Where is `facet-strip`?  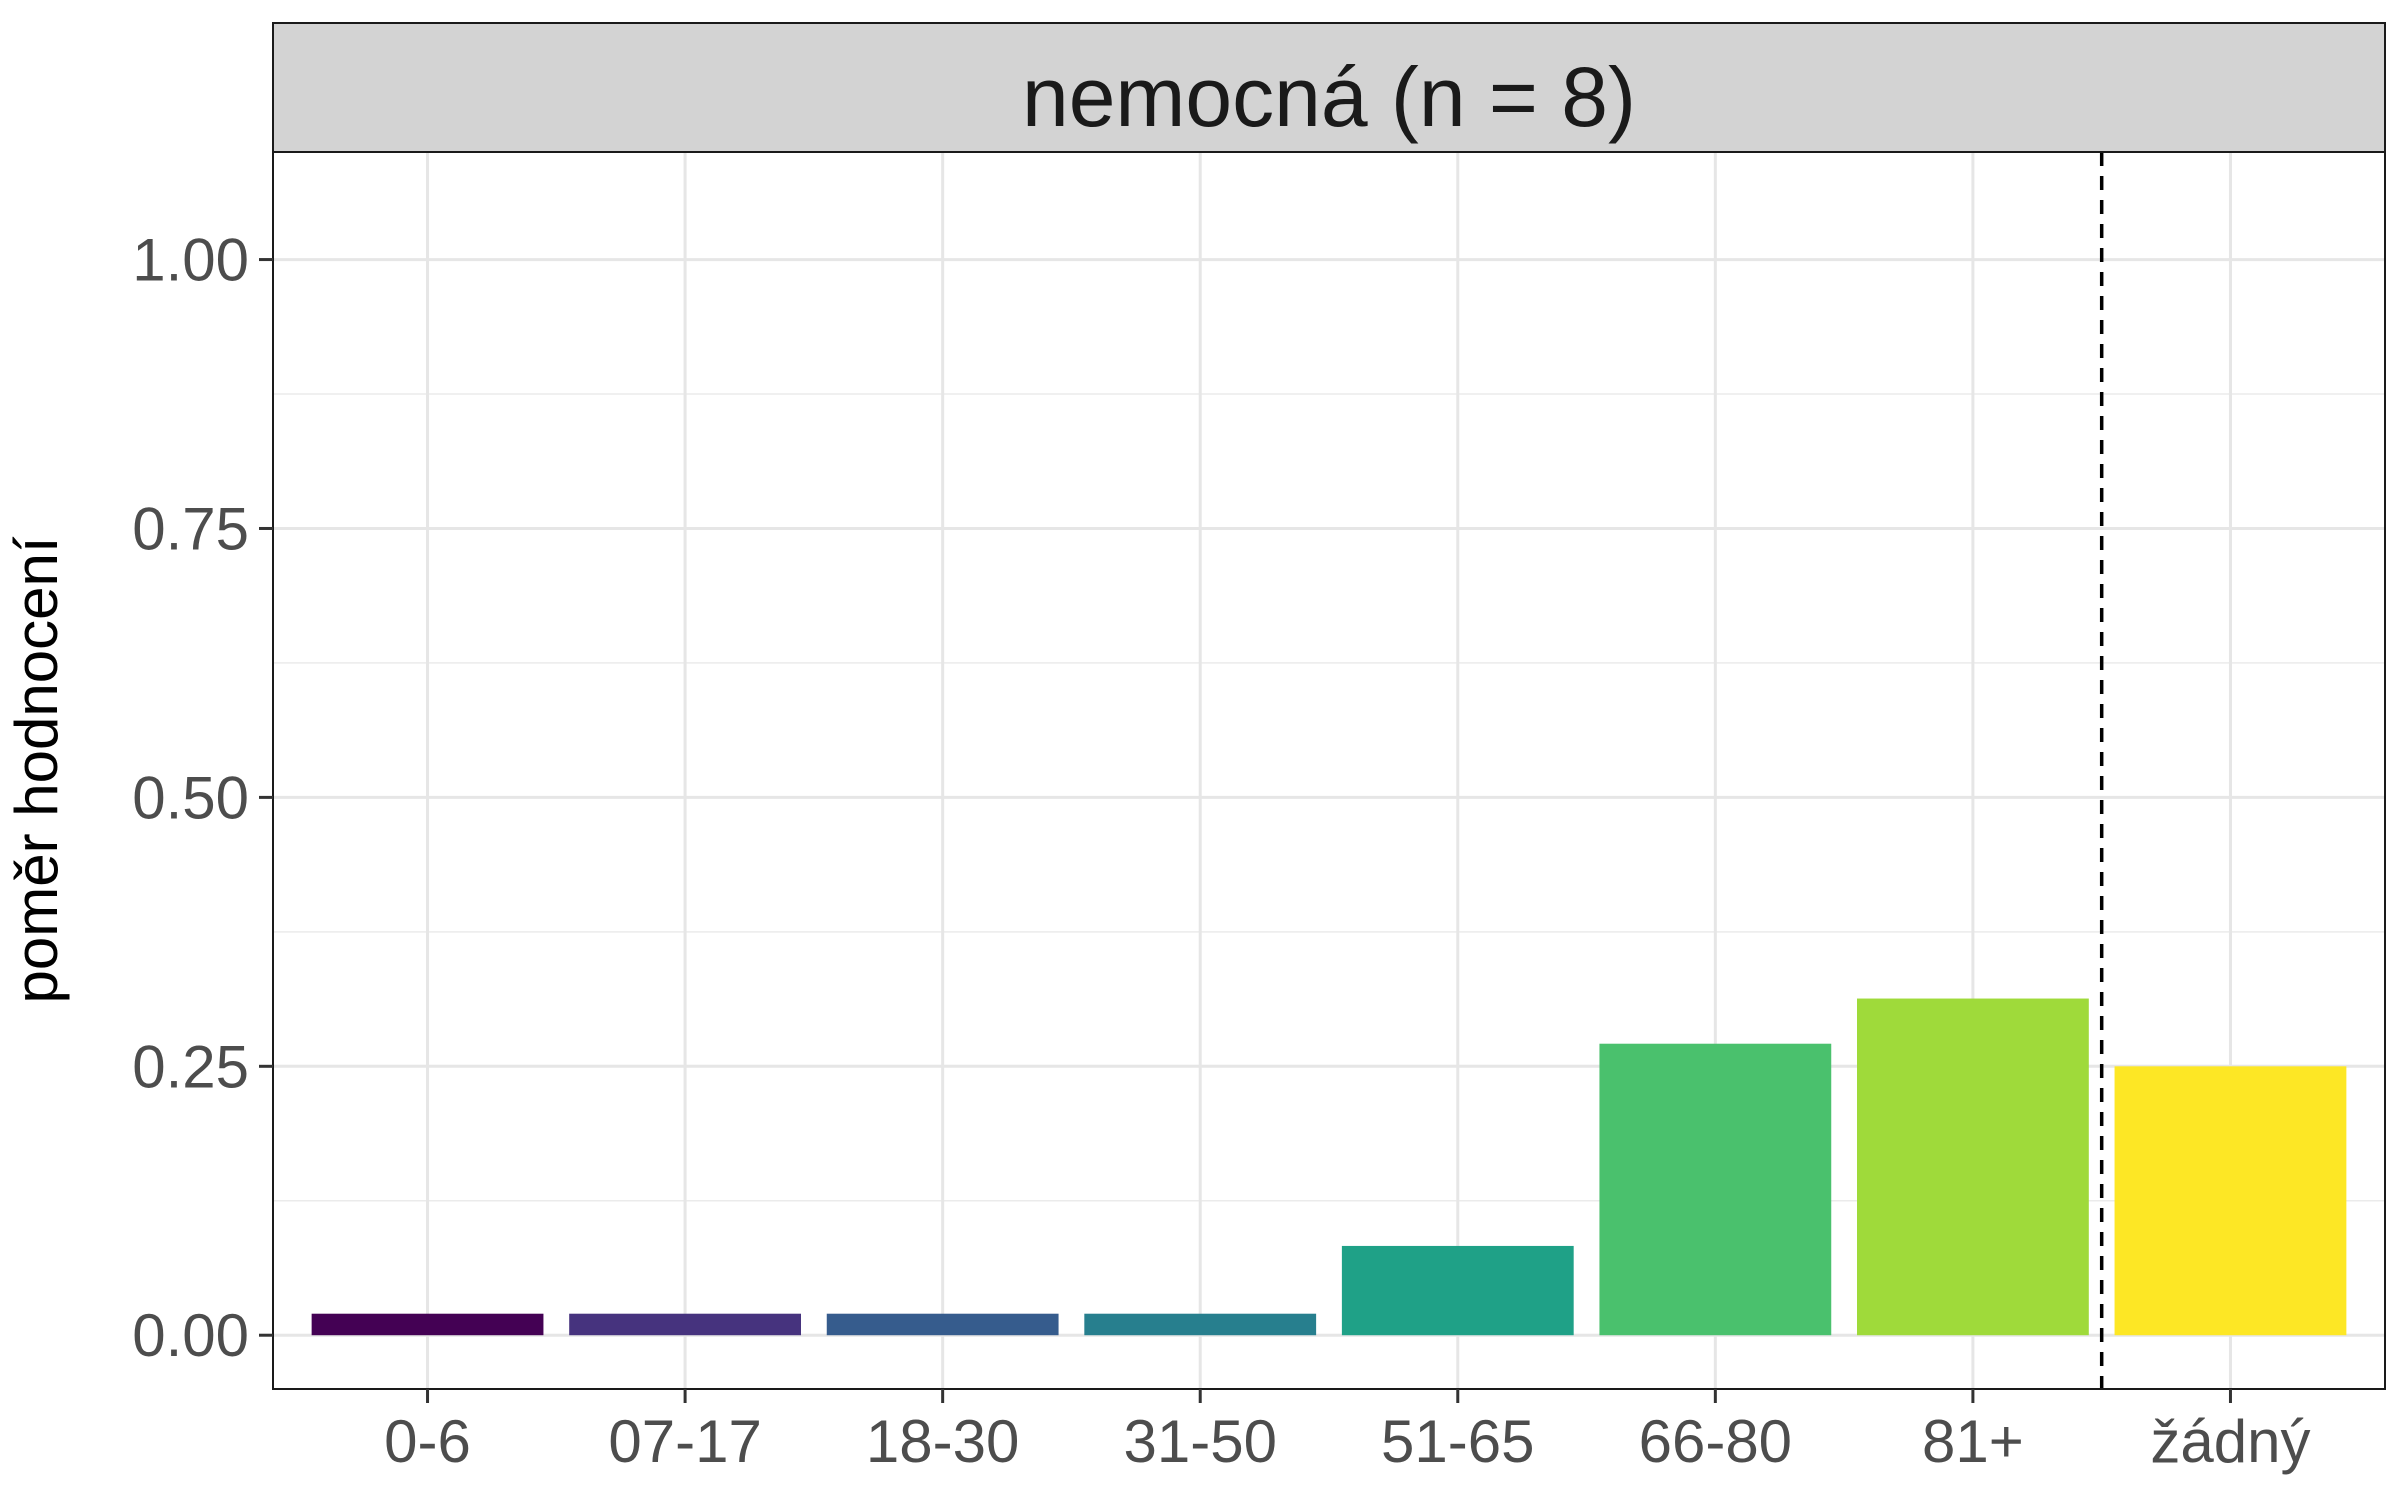
facet-strip is located at coordinates (1329, 87).